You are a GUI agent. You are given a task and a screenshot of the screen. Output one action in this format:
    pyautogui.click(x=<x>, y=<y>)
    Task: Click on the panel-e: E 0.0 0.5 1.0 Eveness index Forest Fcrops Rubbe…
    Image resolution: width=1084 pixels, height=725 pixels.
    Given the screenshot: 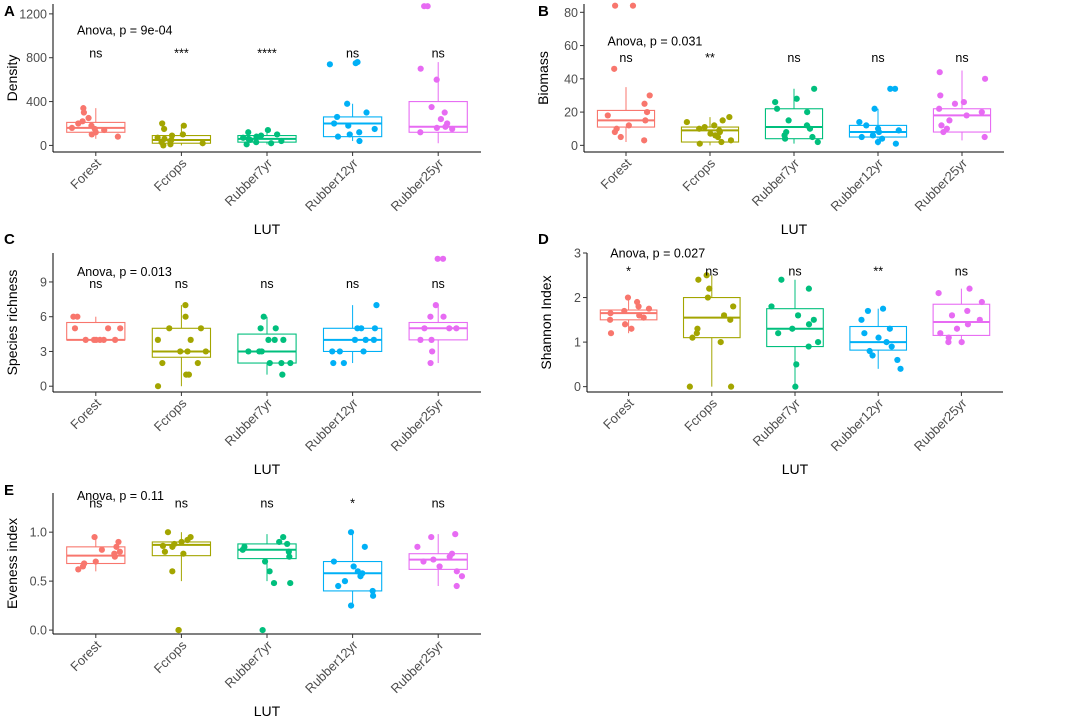 What is the action you would take?
    pyautogui.click(x=242, y=600)
    